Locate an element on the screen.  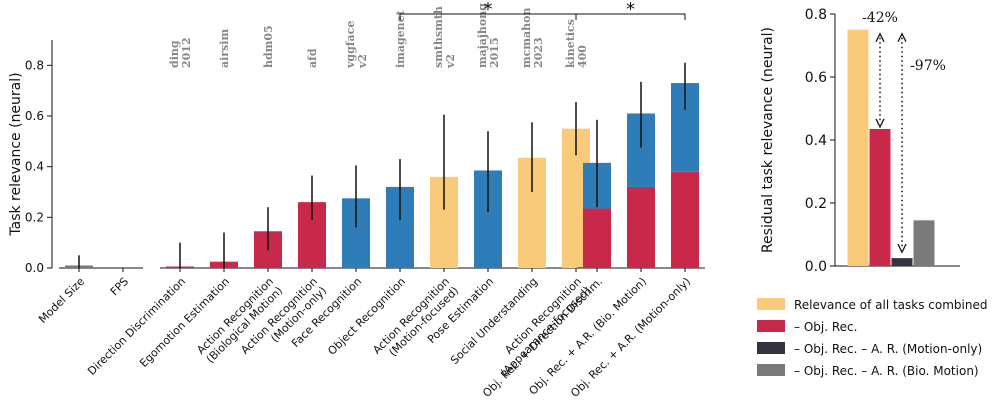
dataset-label-line: kinetics is located at coordinates (570, 43).